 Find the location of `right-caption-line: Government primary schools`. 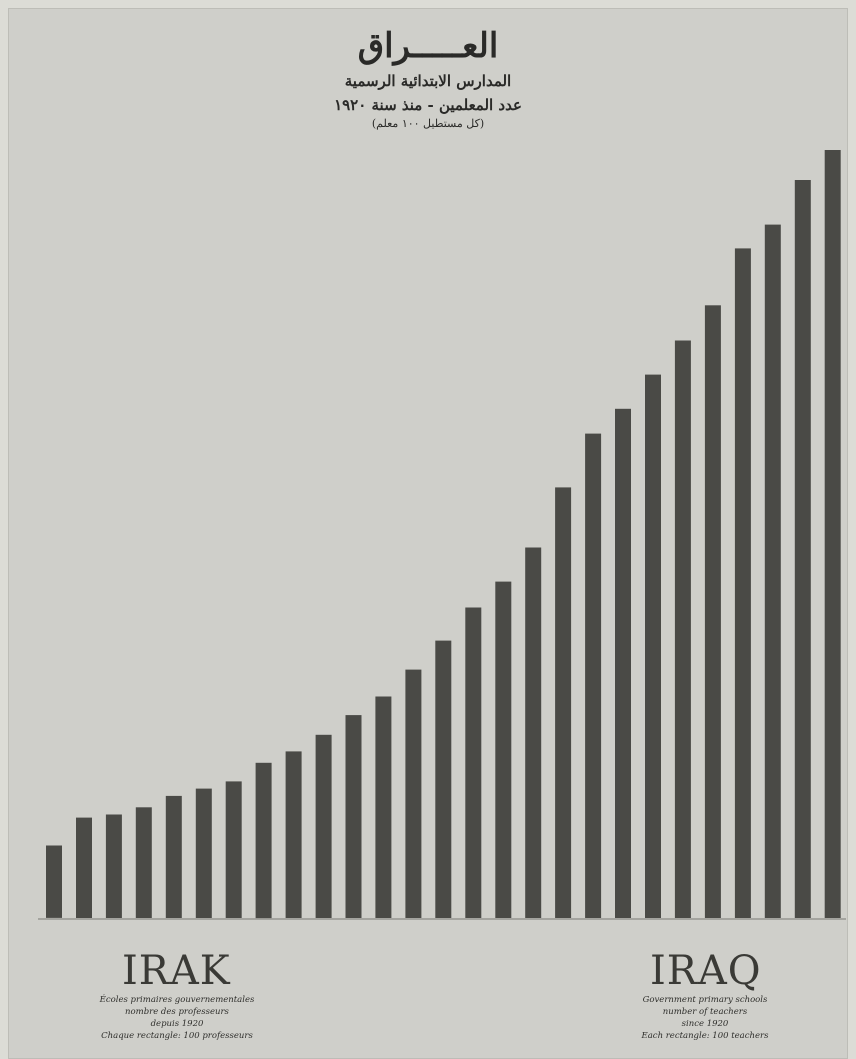

right-caption-line: Government primary schools is located at coordinates (705, 1000).